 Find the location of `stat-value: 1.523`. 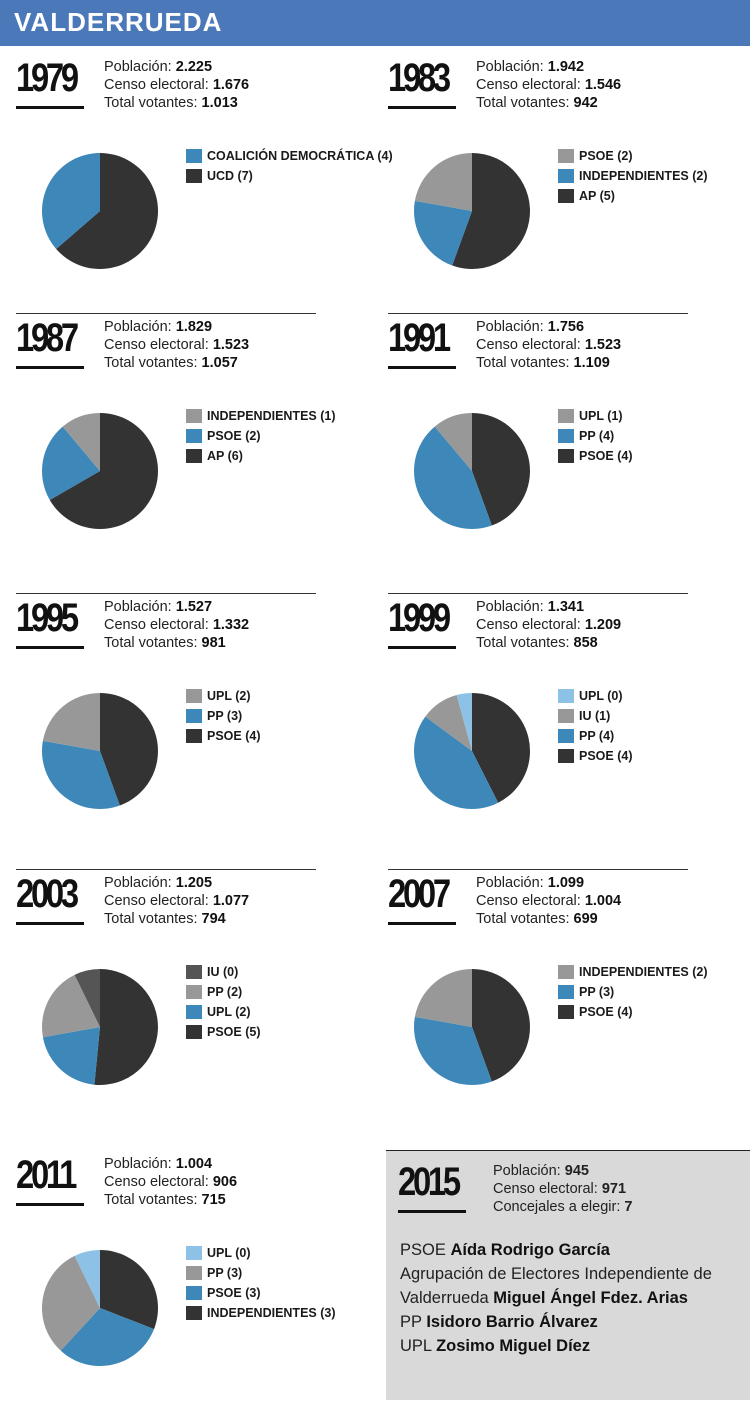

stat-value: 1.523 is located at coordinates (231, 345).